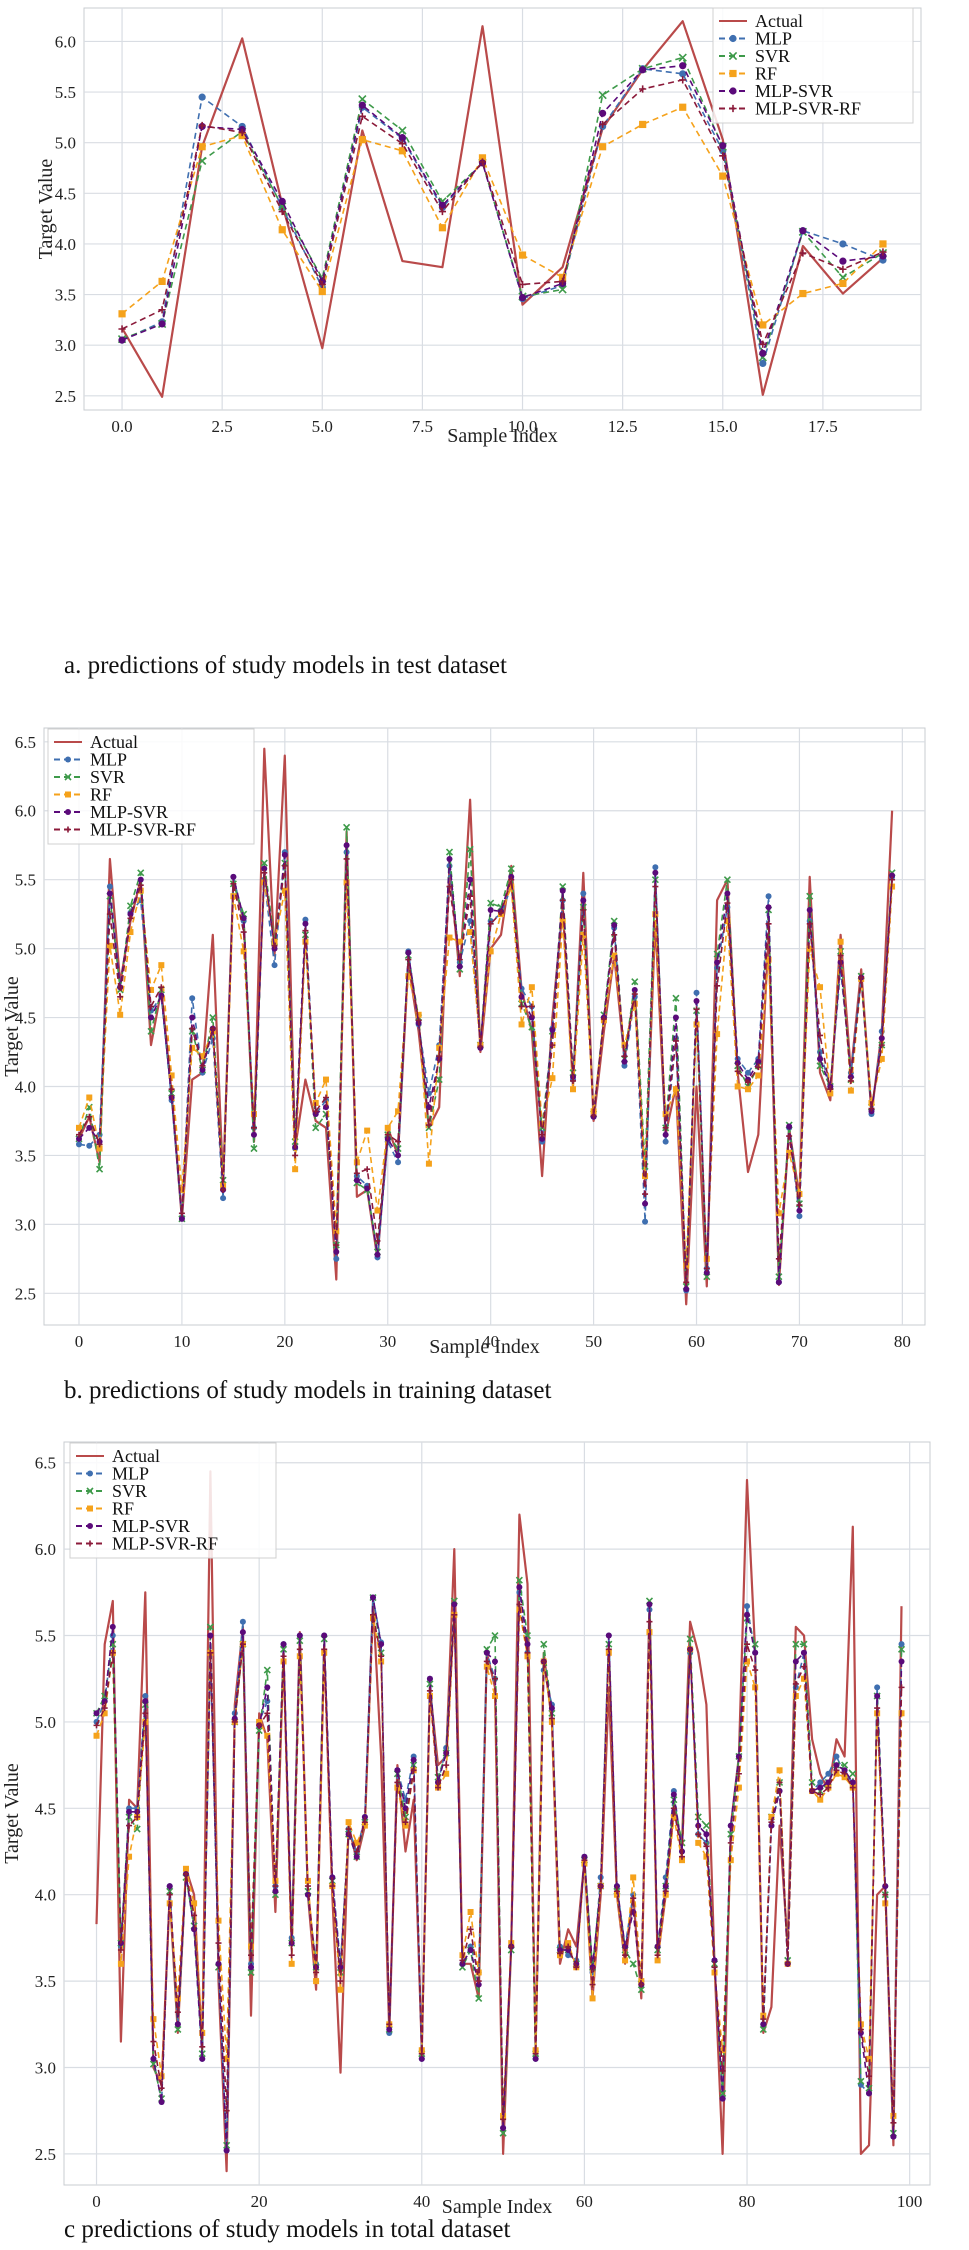 This screenshot has width=969, height=2250. I want to click on series-line-actual, so click(502, 209).